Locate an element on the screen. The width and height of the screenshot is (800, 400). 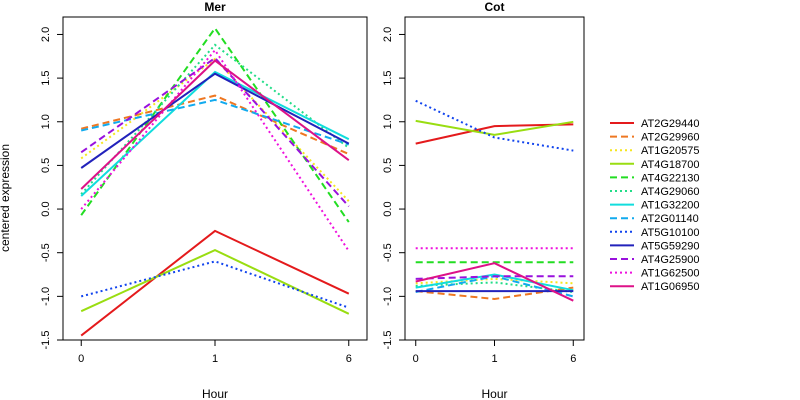
legend-item: AT2G29440 is located at coordinates (655, 124).